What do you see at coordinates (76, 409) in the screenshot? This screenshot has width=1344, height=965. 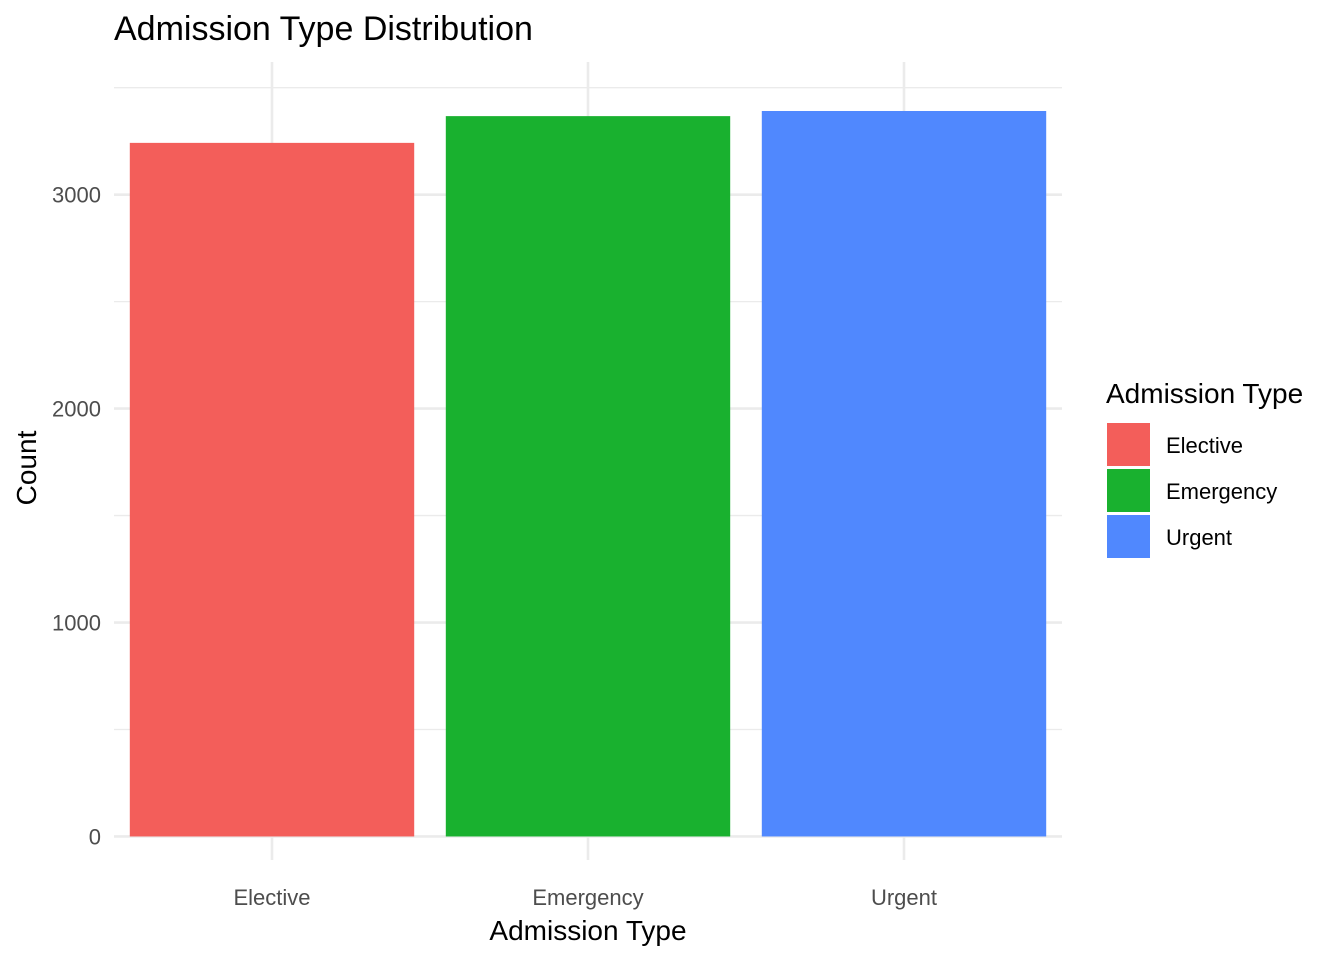 I see `y-tick-label: 2000` at bounding box center [76, 409].